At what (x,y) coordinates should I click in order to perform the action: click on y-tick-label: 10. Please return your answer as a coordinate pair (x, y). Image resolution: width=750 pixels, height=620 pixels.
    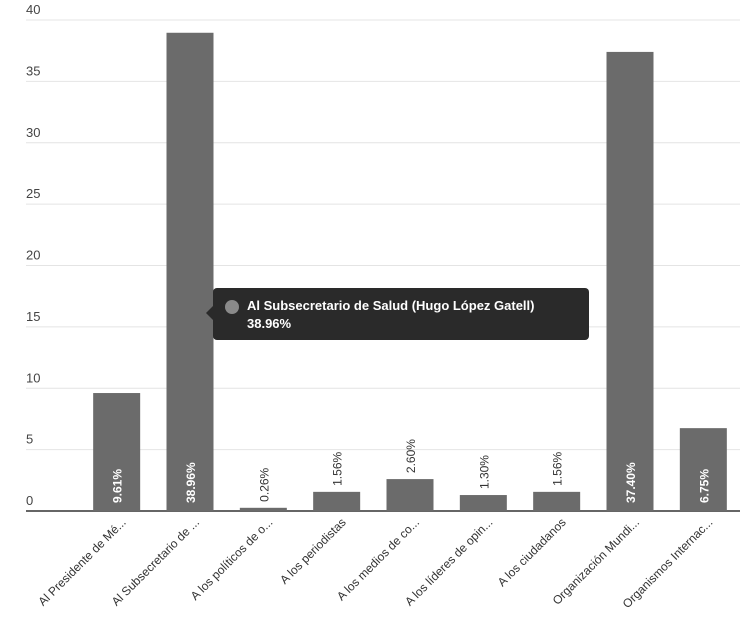
    Looking at the image, I should click on (33, 377).